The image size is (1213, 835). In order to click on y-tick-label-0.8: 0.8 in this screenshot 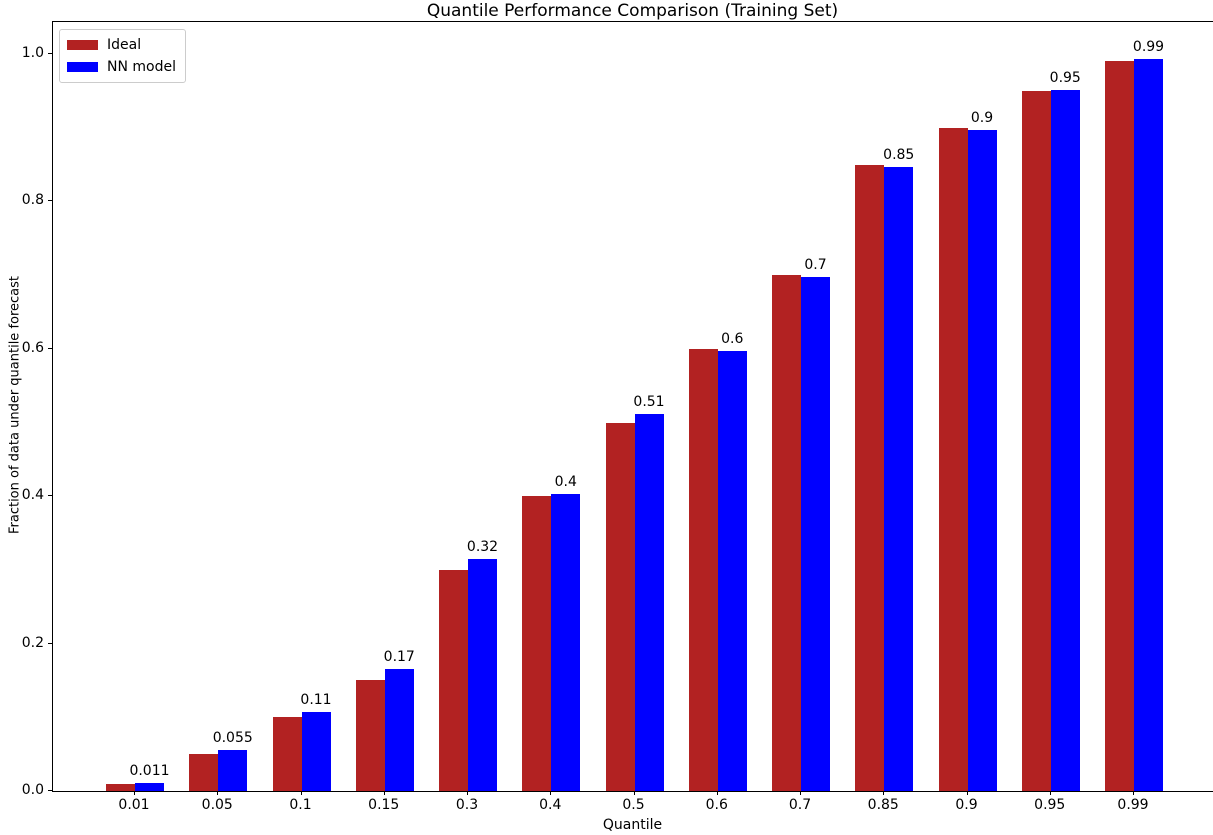, I will do `click(32, 200)`.